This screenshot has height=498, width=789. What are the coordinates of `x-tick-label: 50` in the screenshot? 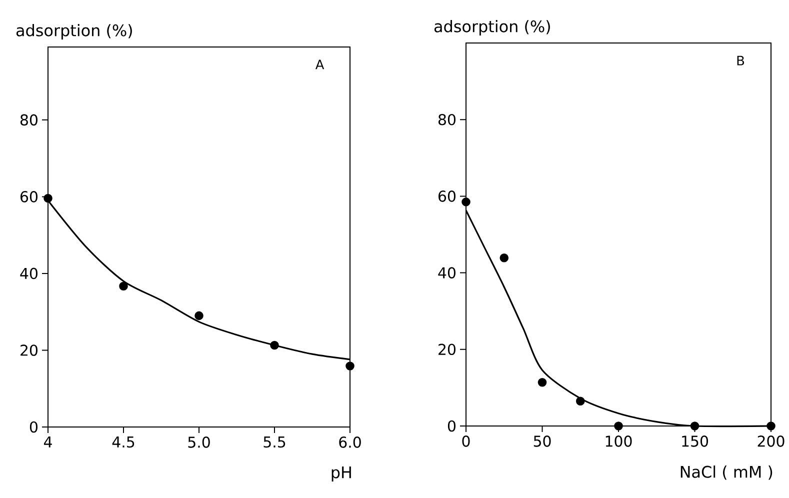 It's located at (542, 441).